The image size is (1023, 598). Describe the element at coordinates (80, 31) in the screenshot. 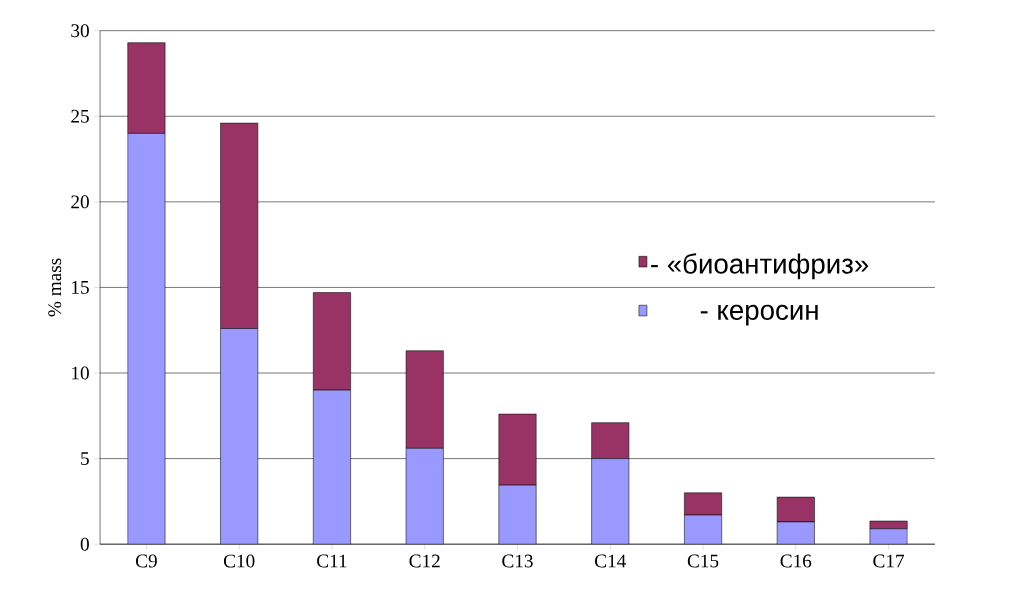

I see `y-tick-label: 30` at that location.